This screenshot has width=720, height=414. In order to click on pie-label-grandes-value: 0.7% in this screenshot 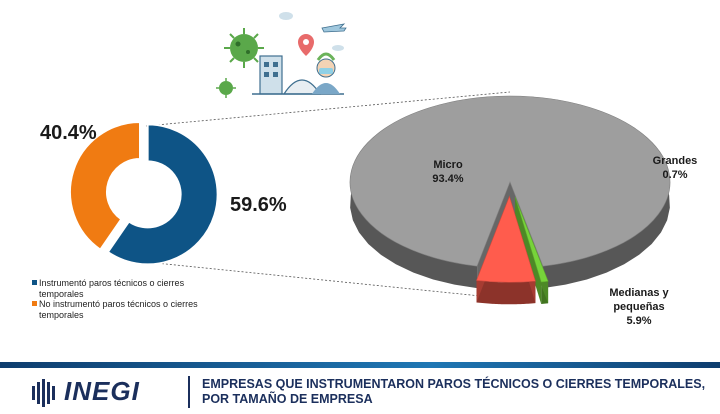, I will do `click(675, 175)`.